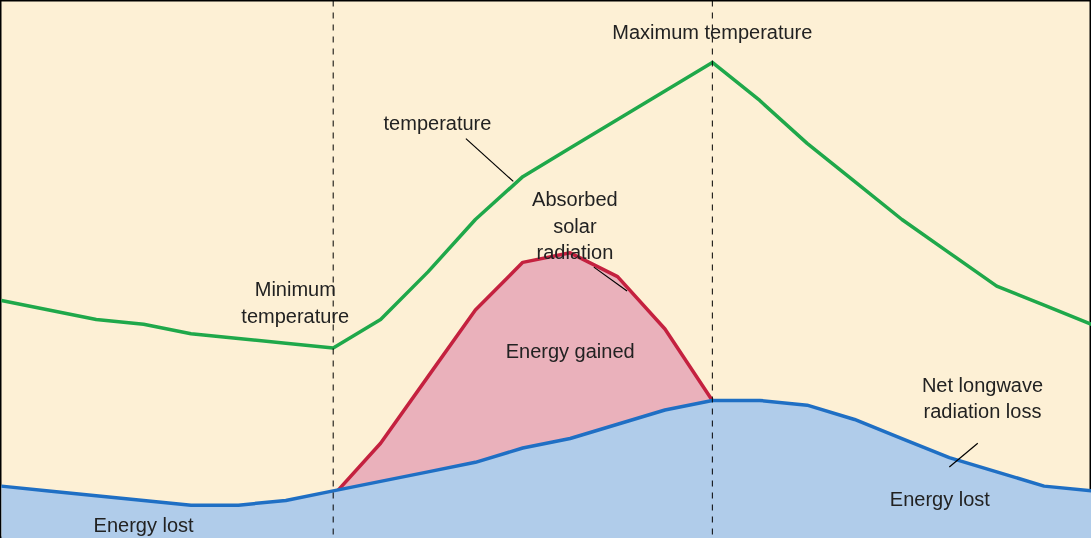  Describe the element at coordinates (570, 351) in the screenshot. I see `annotation: Energy gained` at that location.